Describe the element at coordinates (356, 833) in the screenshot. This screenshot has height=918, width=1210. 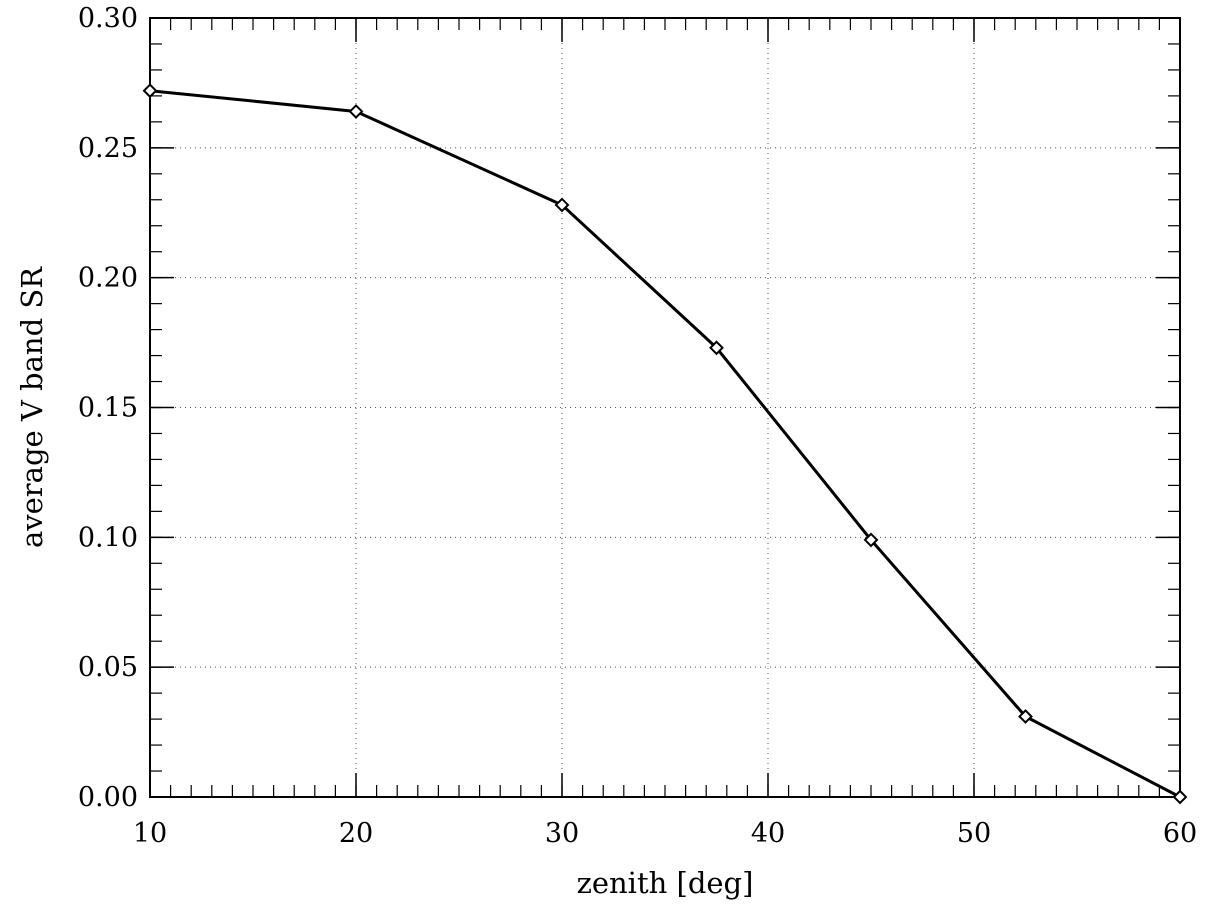
I see `x-tick-label: 20` at that location.